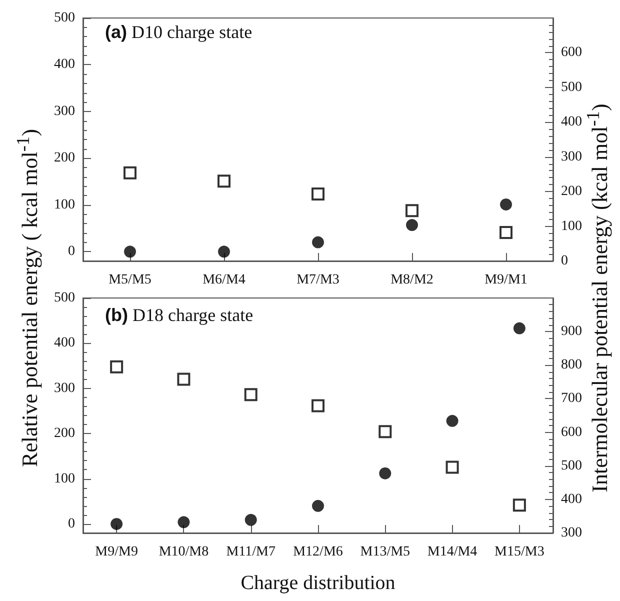  I want to click on chart-title: (b) D18 charge state, so click(179, 315).